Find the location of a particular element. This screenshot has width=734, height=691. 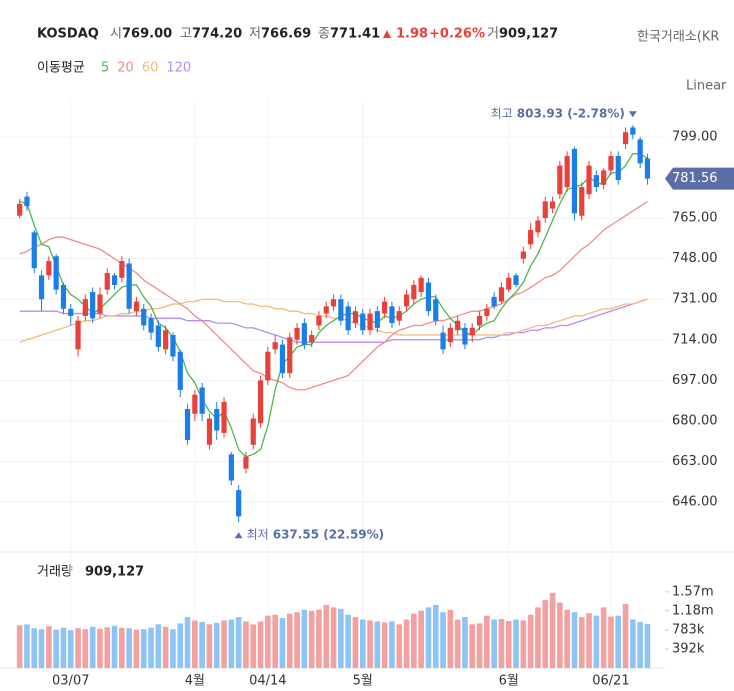

high-value: 774.20 is located at coordinates (217, 34).